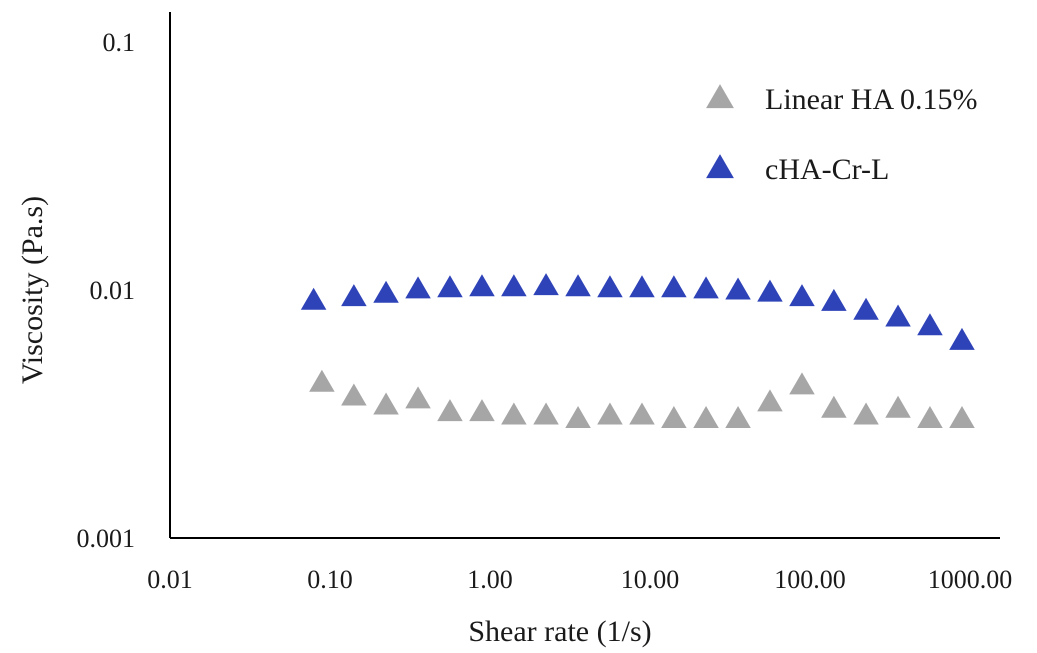  I want to click on x-tick-label: 1000.00, so click(970, 579).